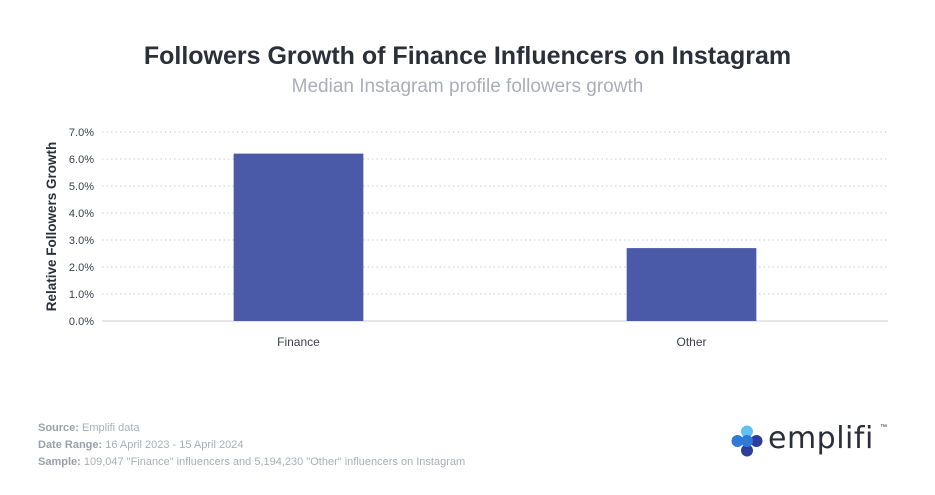 The image size is (935, 495). I want to click on y-tick-label: 4.0%, so click(81, 214).